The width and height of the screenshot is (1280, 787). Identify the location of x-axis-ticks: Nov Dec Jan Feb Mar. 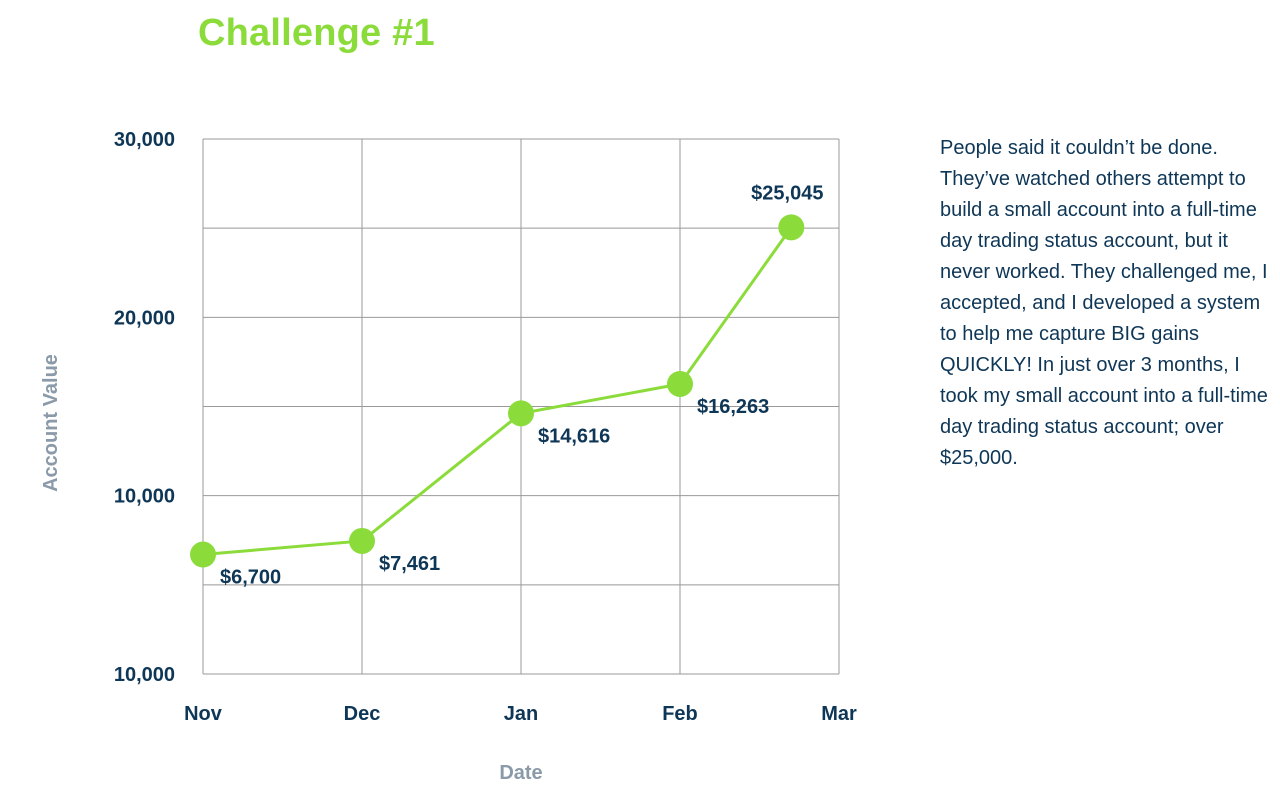
(520, 714).